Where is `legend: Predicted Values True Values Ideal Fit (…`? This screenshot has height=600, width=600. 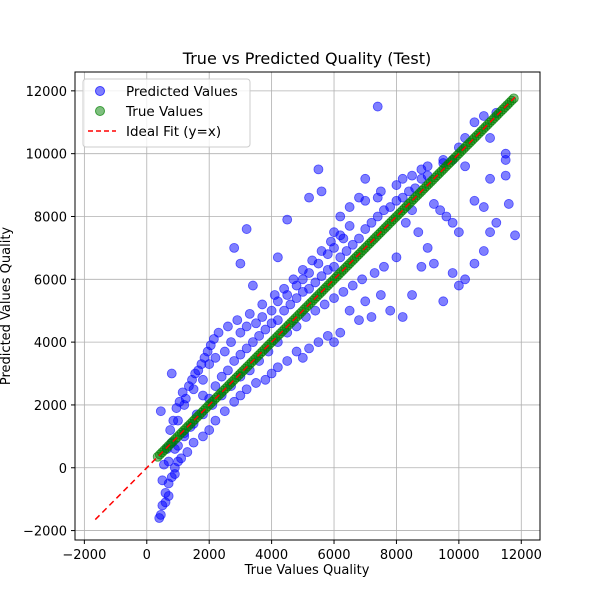 legend: Predicted Values True Values Ideal Fit (… is located at coordinates (166, 113).